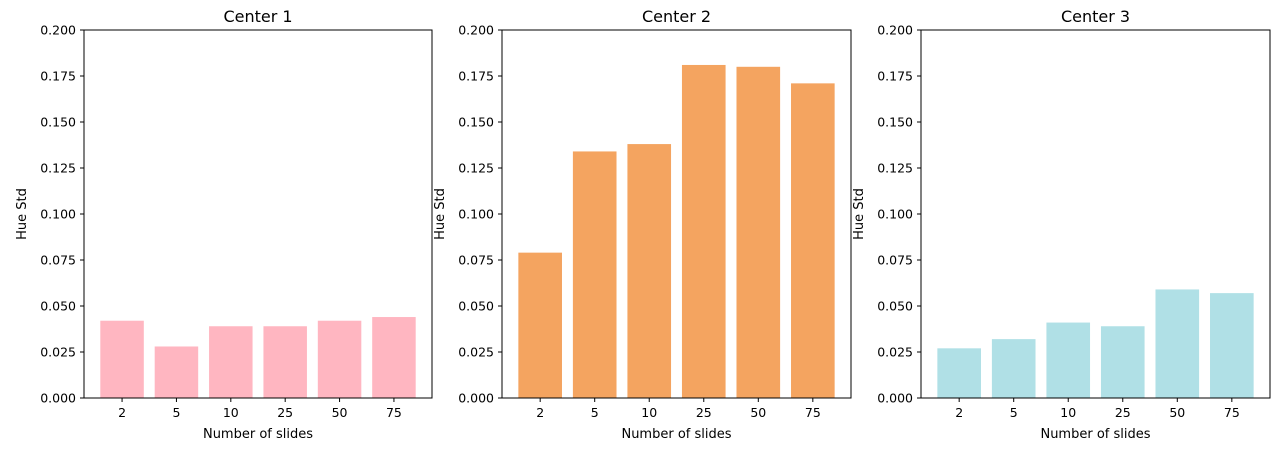  Describe the element at coordinates (676, 16) in the screenshot. I see `chart-title: Center 2` at that location.